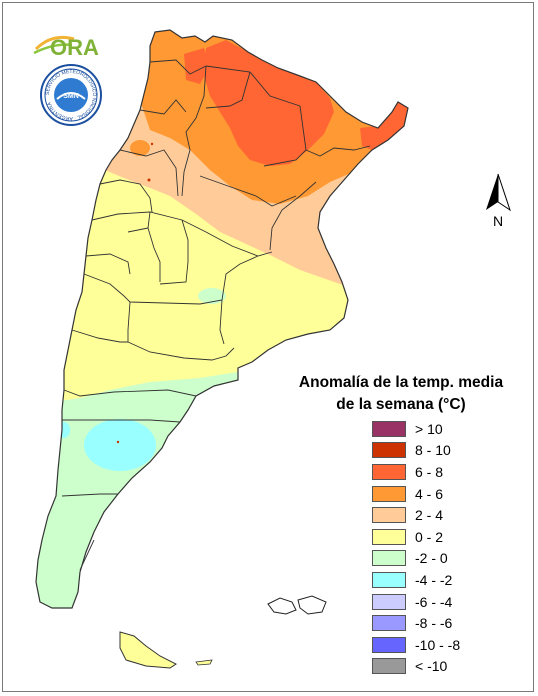 The width and height of the screenshot is (538, 696). What do you see at coordinates (204, 662) in the screenshot?
I see `isla-estados` at bounding box center [204, 662].